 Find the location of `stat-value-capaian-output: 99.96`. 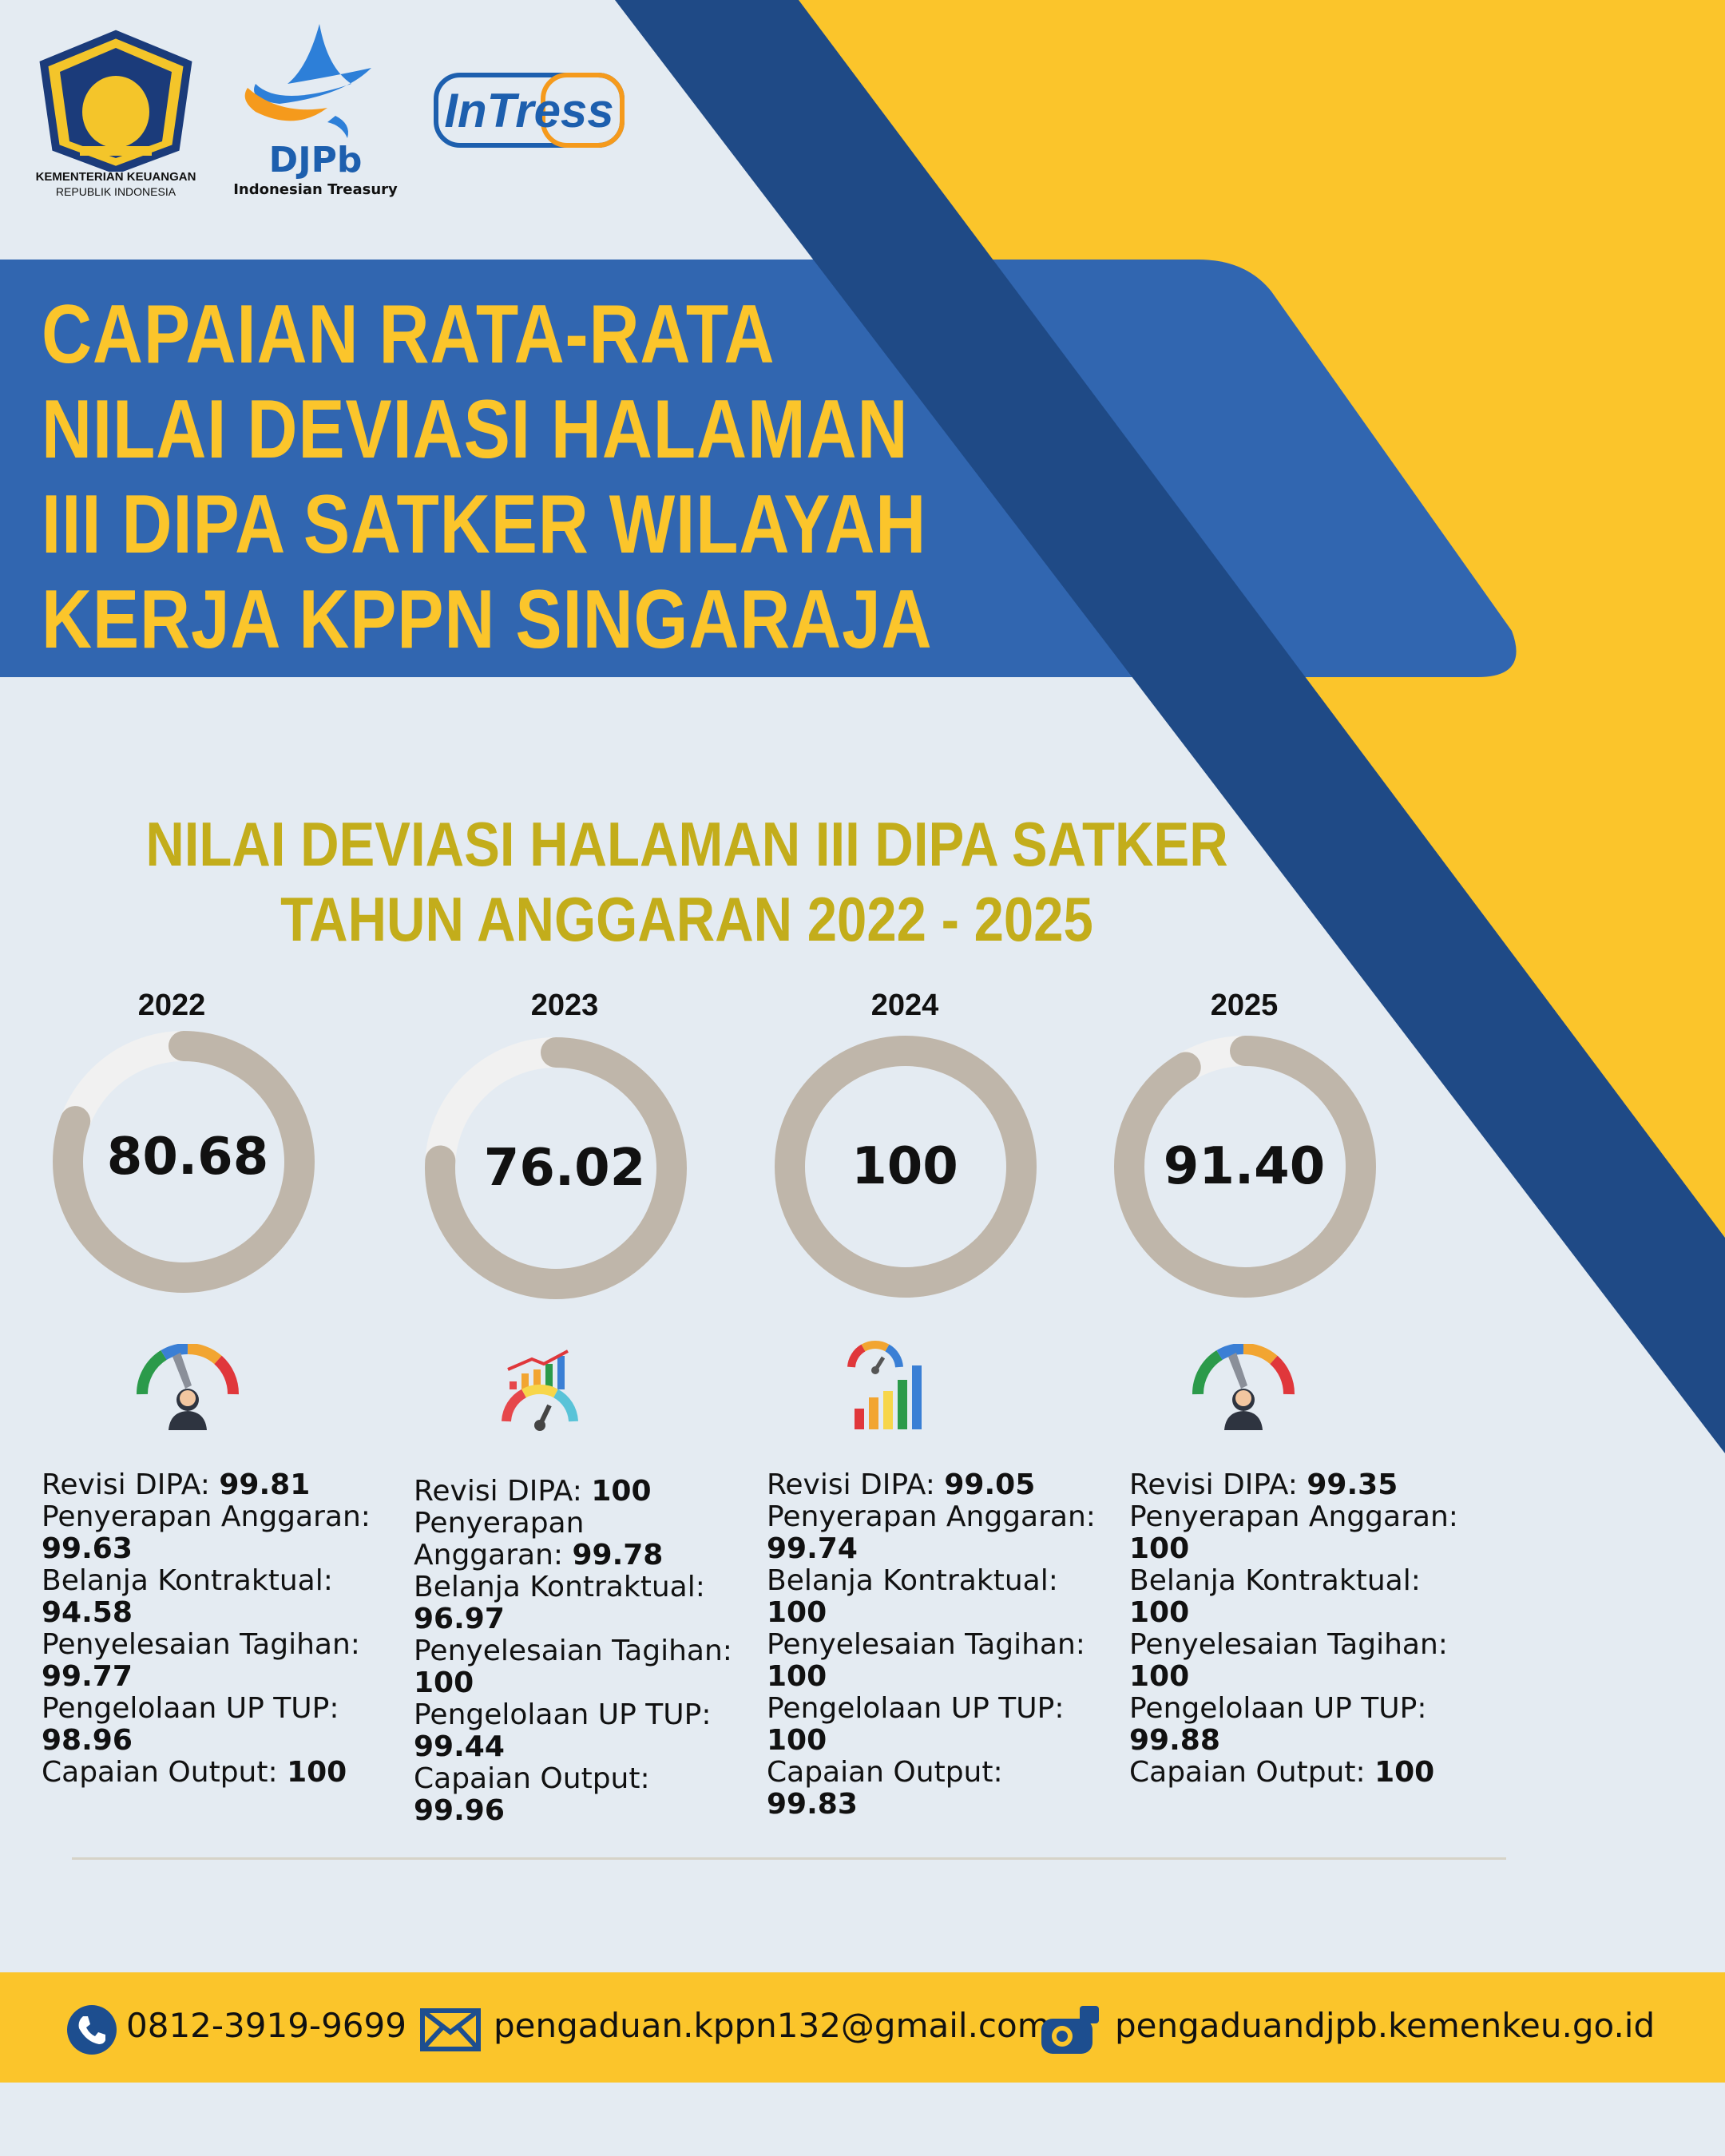

stat-value-capaian-output: 99.96 is located at coordinates (460, 1810).